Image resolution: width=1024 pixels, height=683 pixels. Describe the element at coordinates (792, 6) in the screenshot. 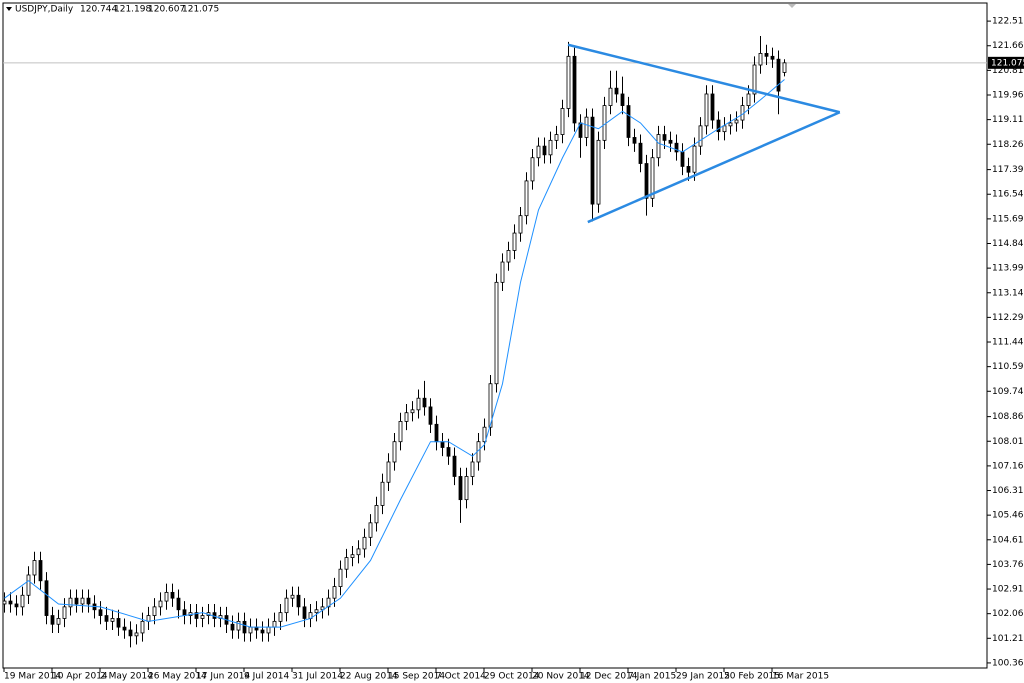

I see `shift-marker` at that location.